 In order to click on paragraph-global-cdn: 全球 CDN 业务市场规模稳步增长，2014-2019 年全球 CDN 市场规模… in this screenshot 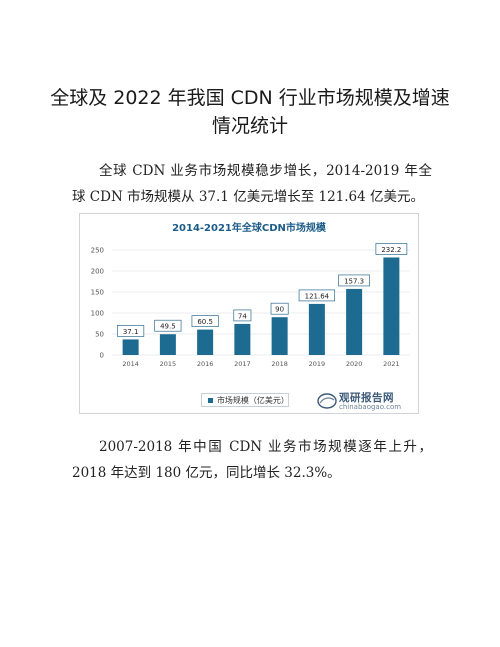, I will do `click(252, 184)`.